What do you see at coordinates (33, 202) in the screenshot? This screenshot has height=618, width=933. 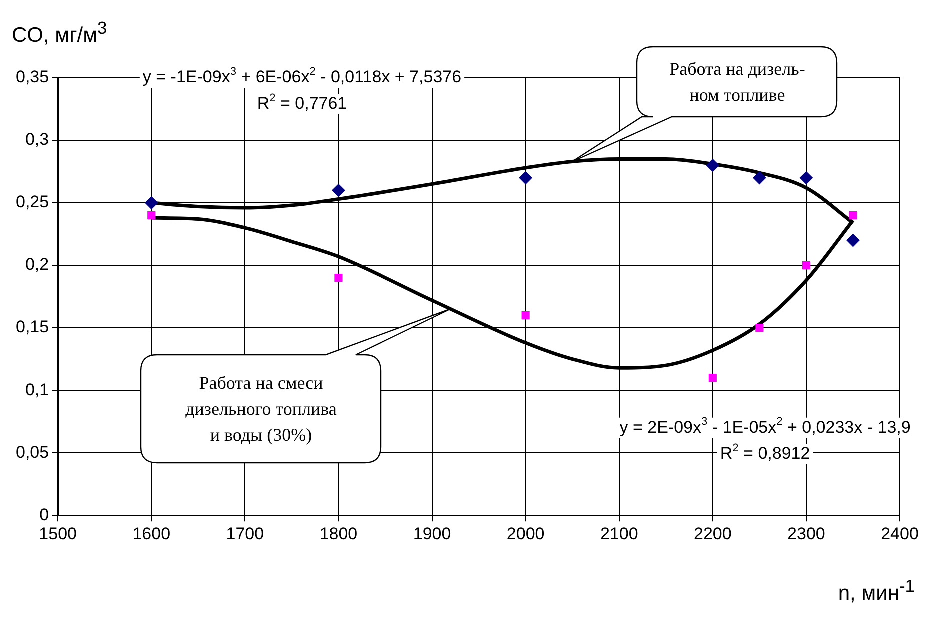 I see `y-tick-label: 0,25` at bounding box center [33, 202].